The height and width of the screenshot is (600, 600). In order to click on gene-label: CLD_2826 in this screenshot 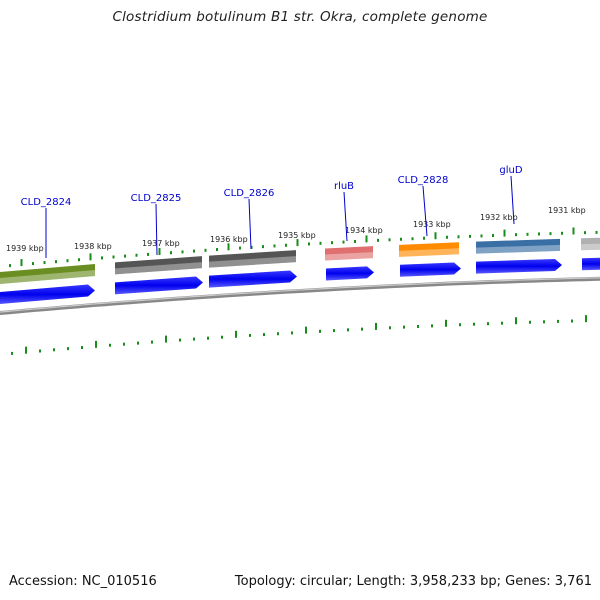, I will do `click(249, 193)`.